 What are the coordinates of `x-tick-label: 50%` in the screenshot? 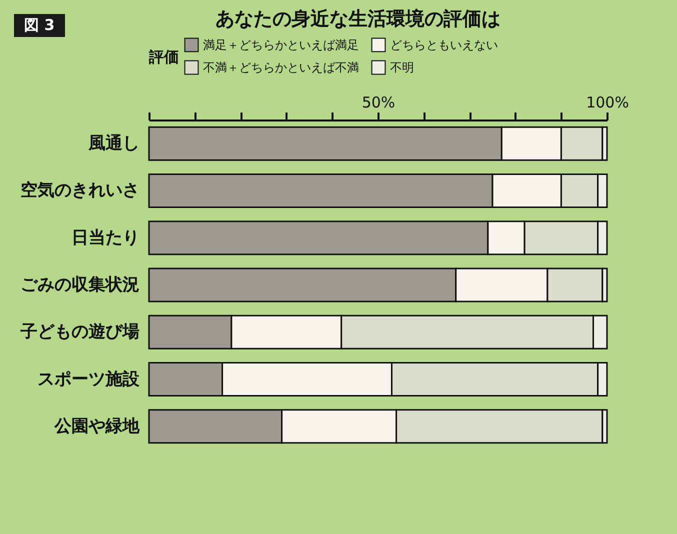 It's located at (379, 103).